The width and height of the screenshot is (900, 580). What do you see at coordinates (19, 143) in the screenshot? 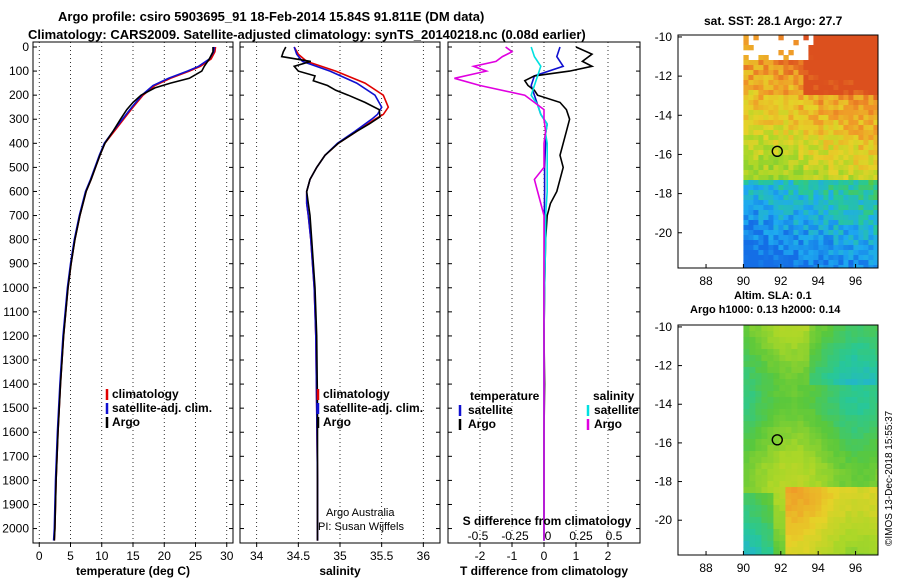
I see `depth-tick-label: 400` at bounding box center [19, 143].